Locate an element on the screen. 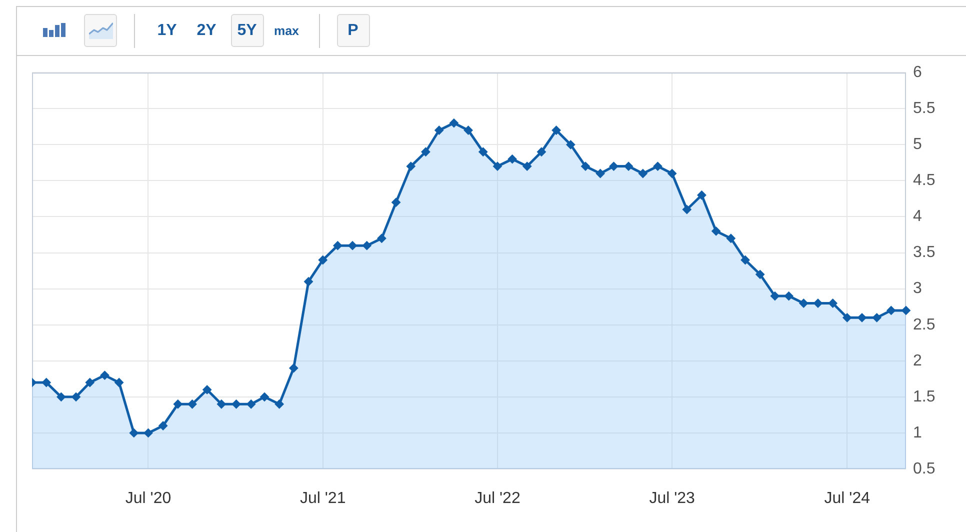 The width and height of the screenshot is (966, 532). y-tick-label: 5.5 is located at coordinates (924, 109).